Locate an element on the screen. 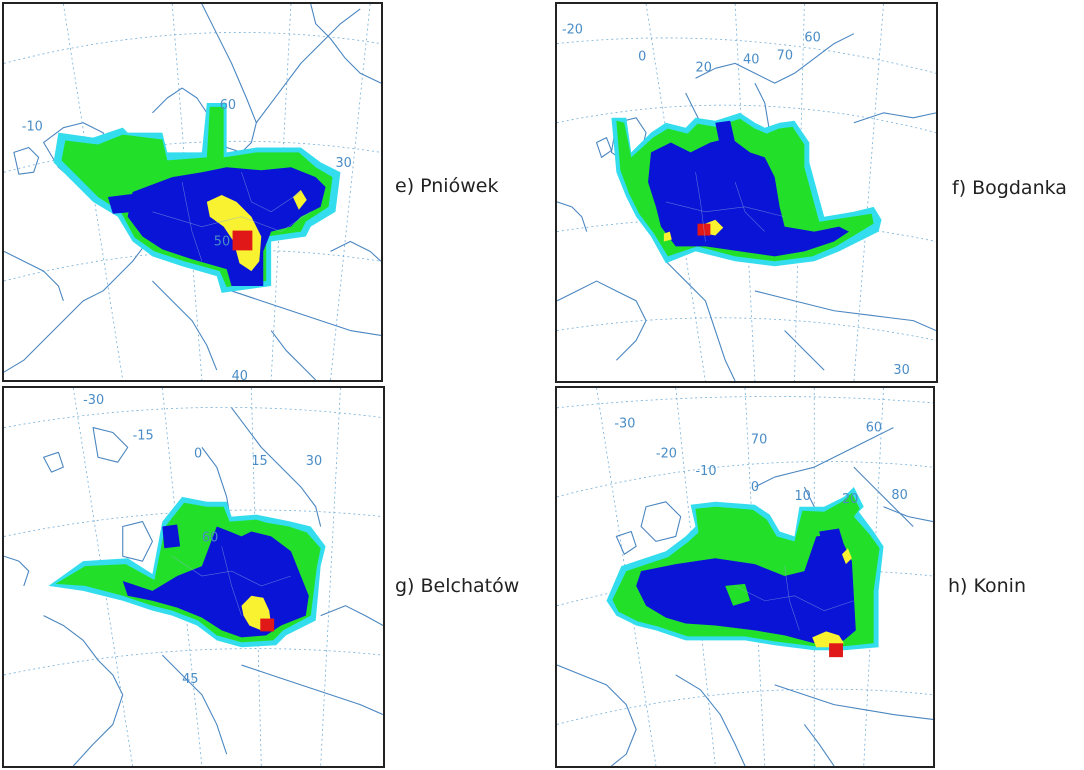  plume-green-patch is located at coordinates (737, 594).